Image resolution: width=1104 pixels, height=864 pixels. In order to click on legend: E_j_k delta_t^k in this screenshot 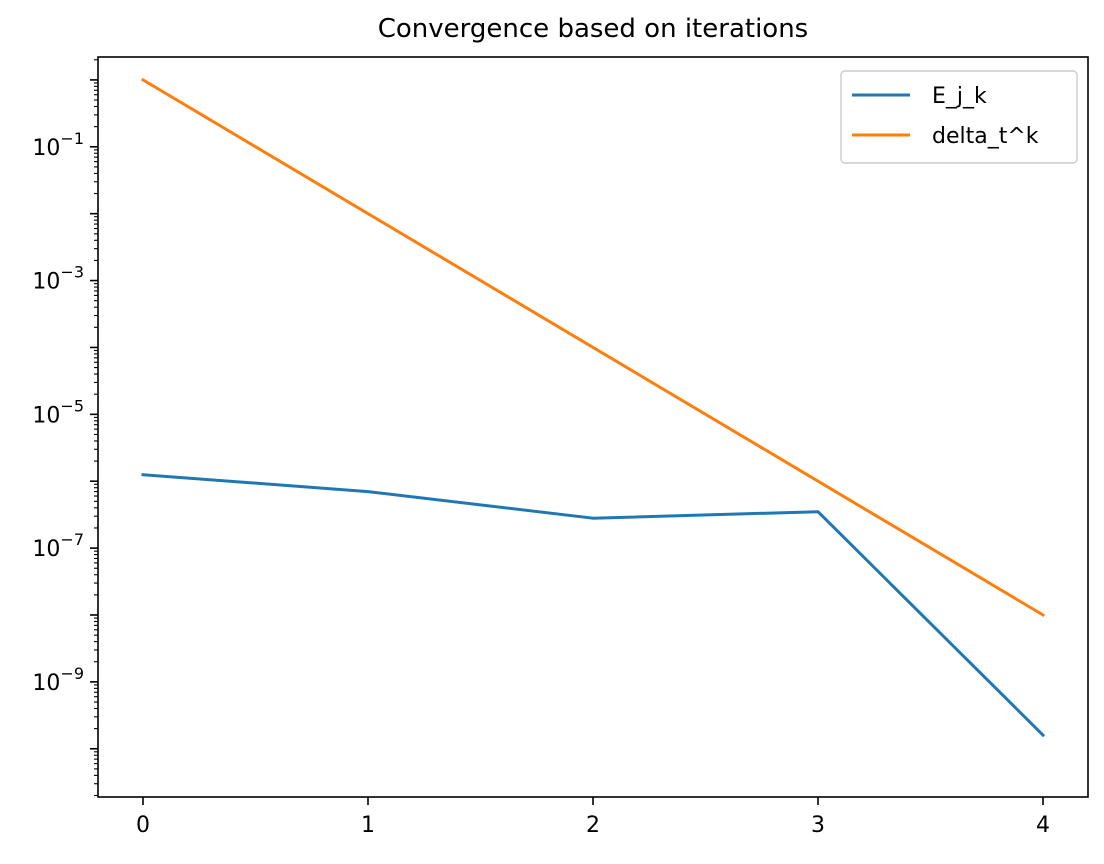, I will do `click(959, 117)`.